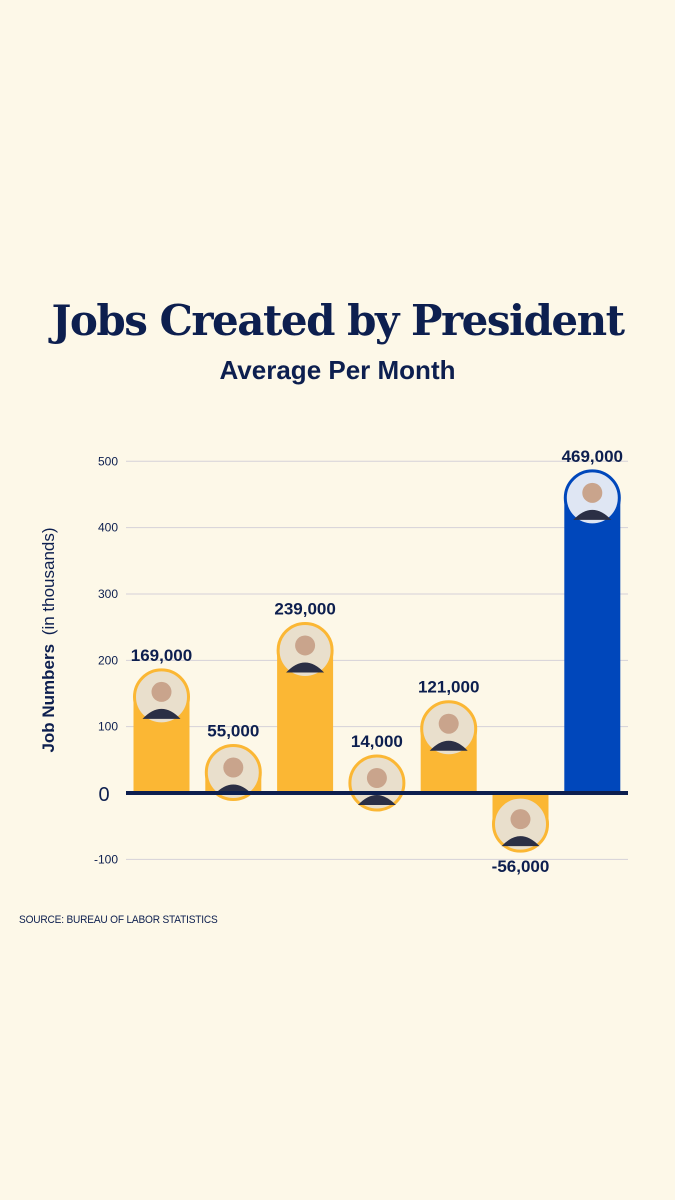 This screenshot has width=675, height=1200. I want to click on value-label: 169,000, so click(161, 655).